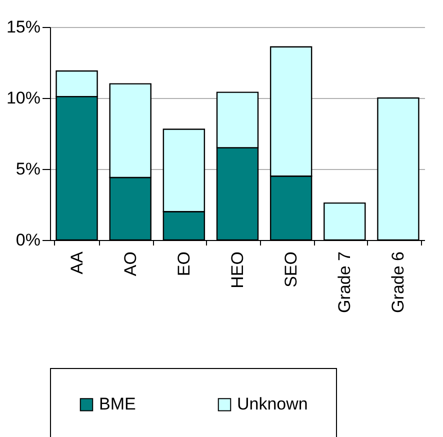 The image size is (443, 437). Describe the element at coordinates (184, 264) in the screenshot. I see `x-tick-label: EO` at that location.